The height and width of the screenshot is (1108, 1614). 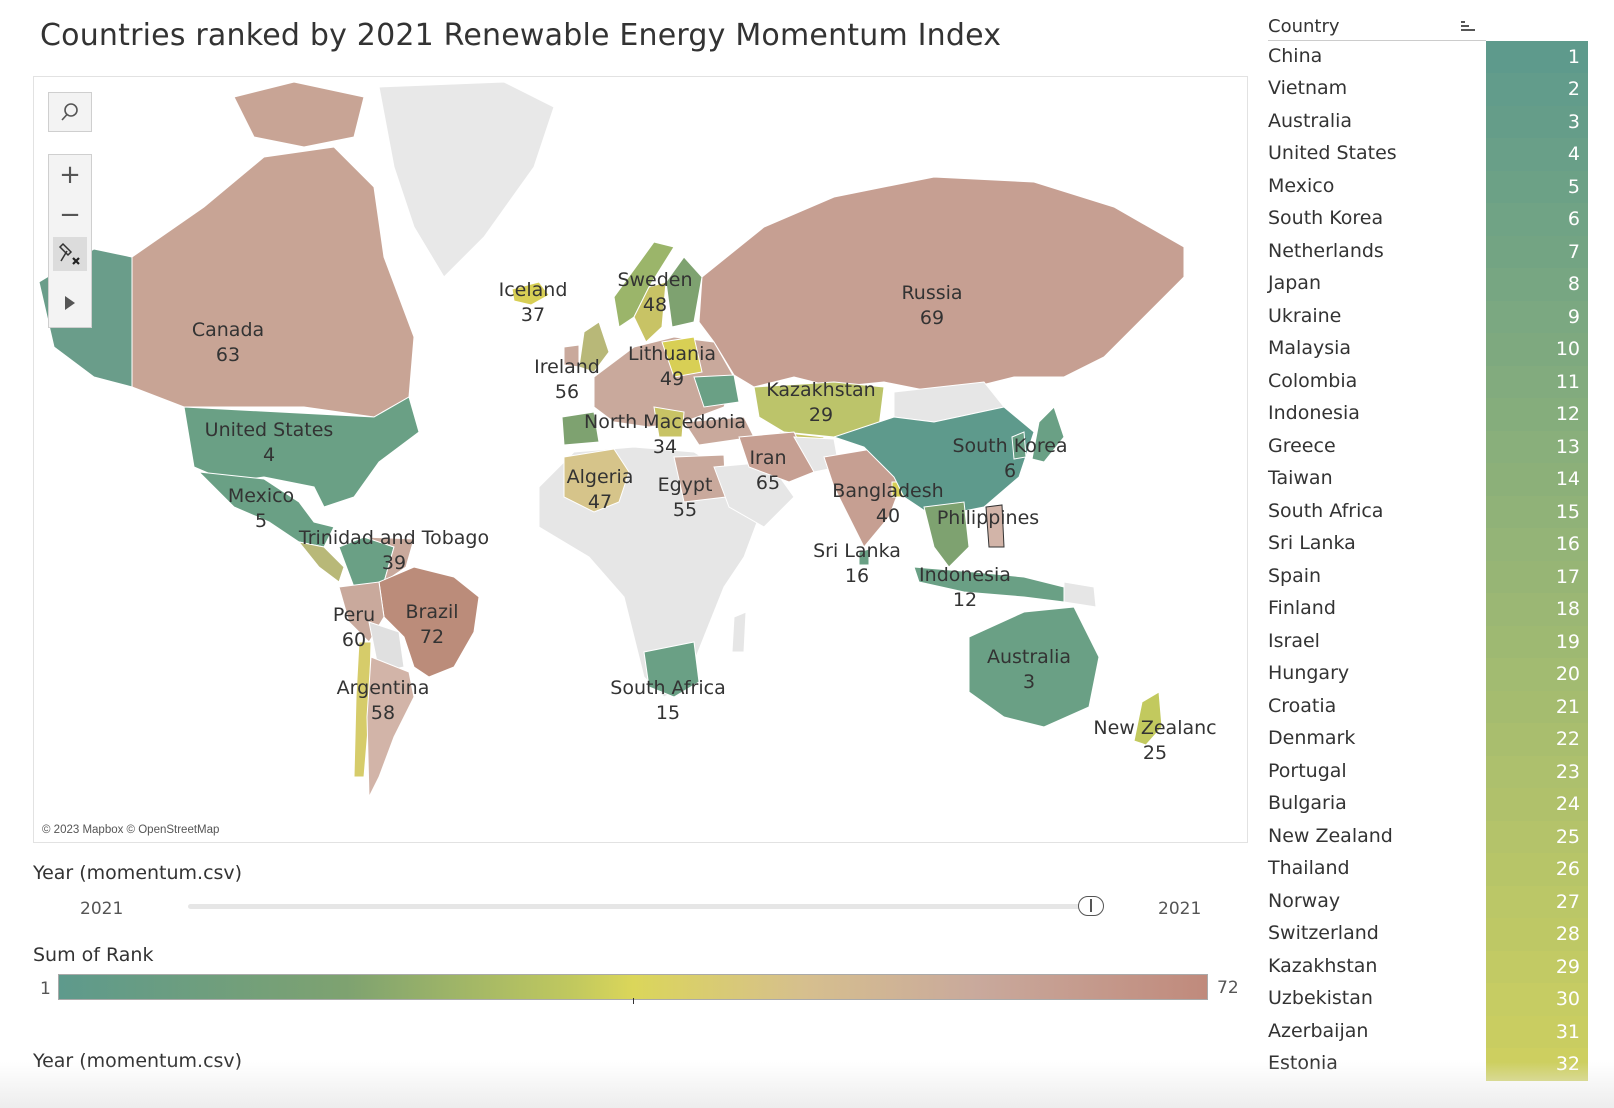 I want to click on country-column-header: Country, so click(x=1304, y=26).